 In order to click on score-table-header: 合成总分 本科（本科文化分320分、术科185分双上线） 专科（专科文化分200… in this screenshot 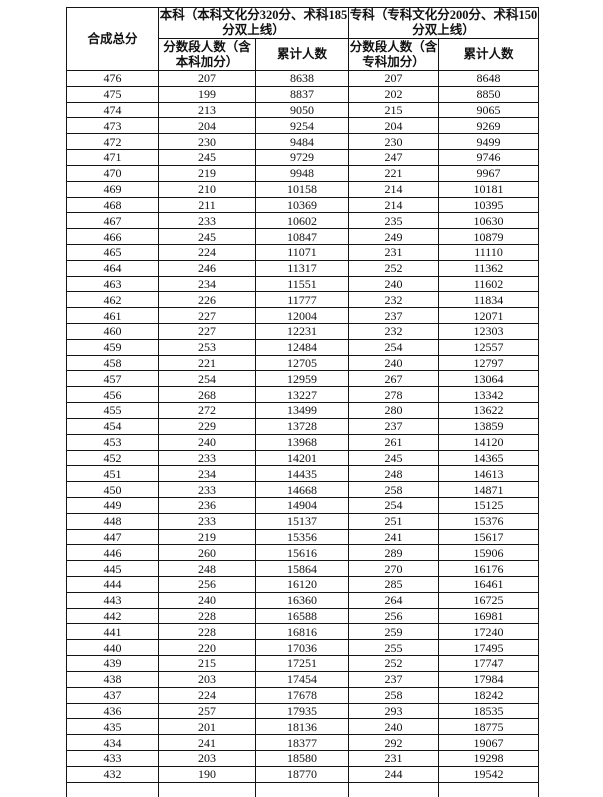, I will do `click(303, 39)`.